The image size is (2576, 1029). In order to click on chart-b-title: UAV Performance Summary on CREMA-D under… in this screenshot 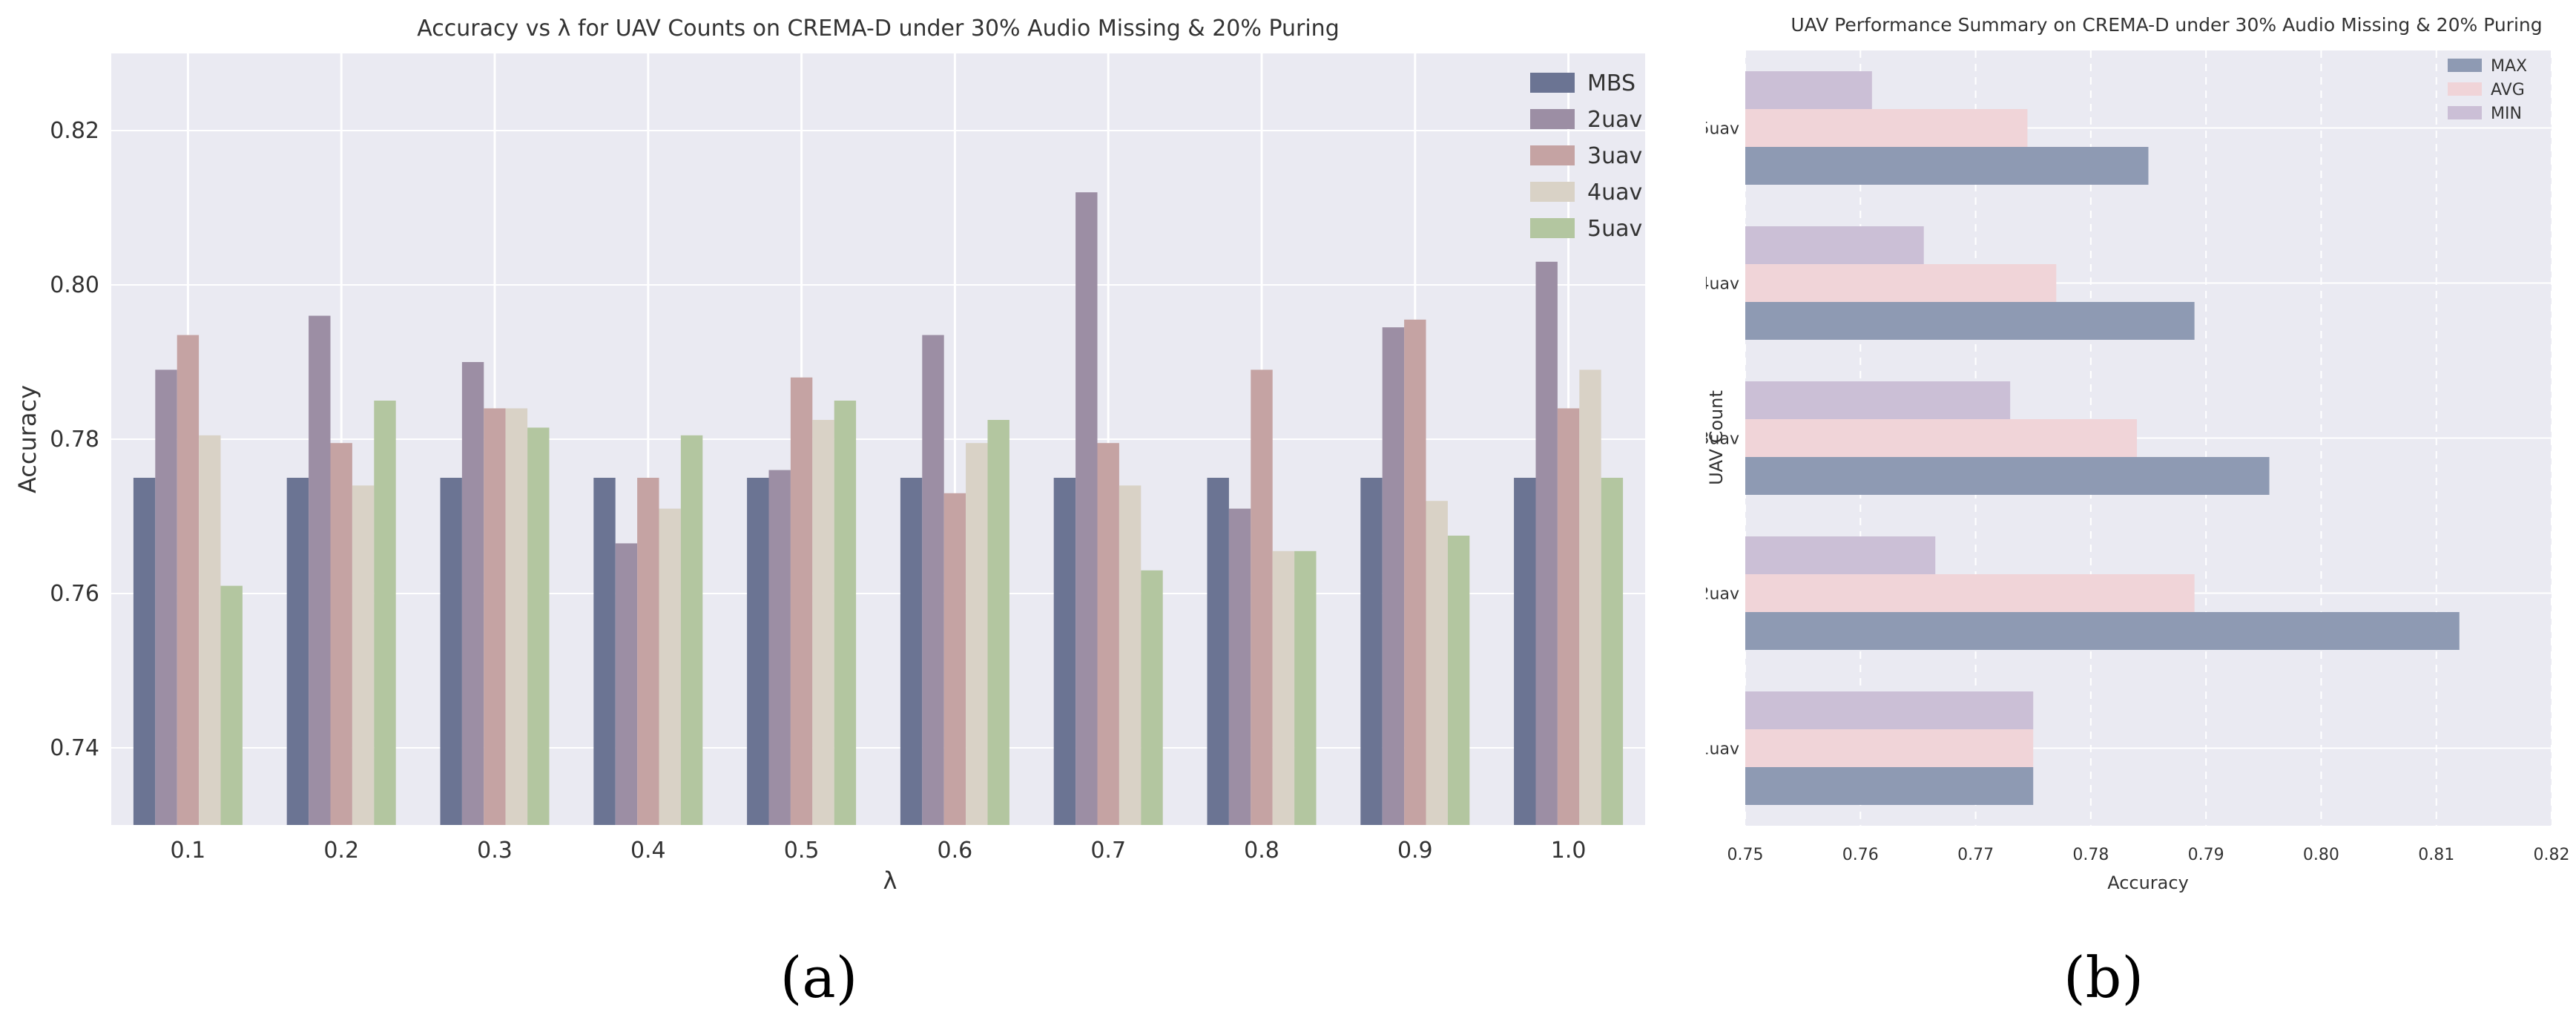, I will do `click(2166, 25)`.